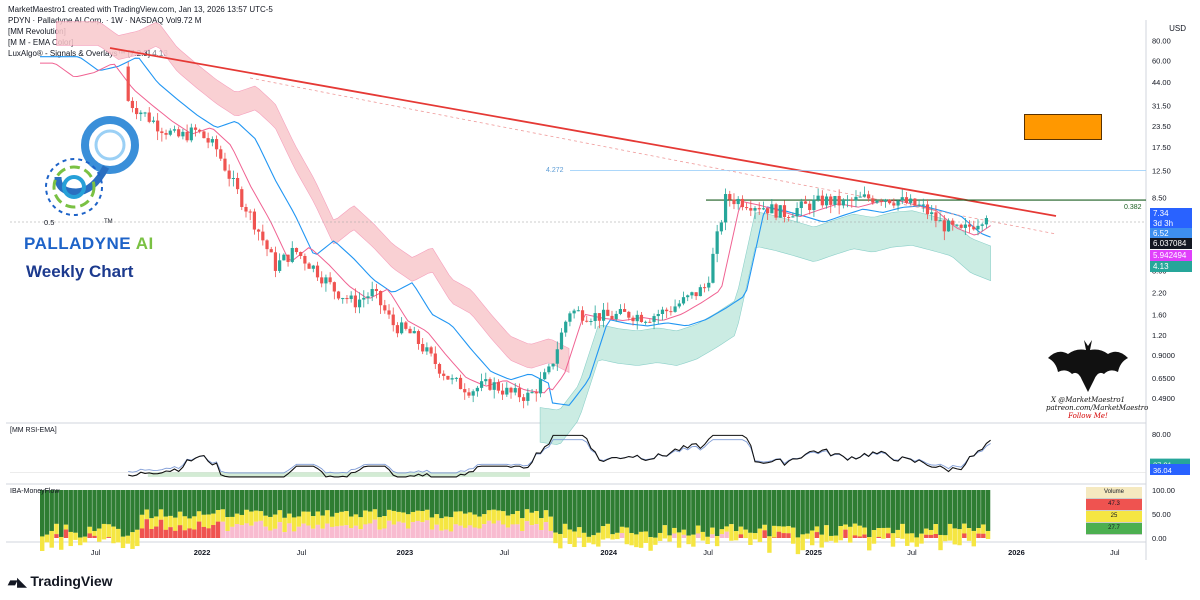  I want to click on moneyflow-panel-label: IBA-MoneyFlow, so click(35, 491).